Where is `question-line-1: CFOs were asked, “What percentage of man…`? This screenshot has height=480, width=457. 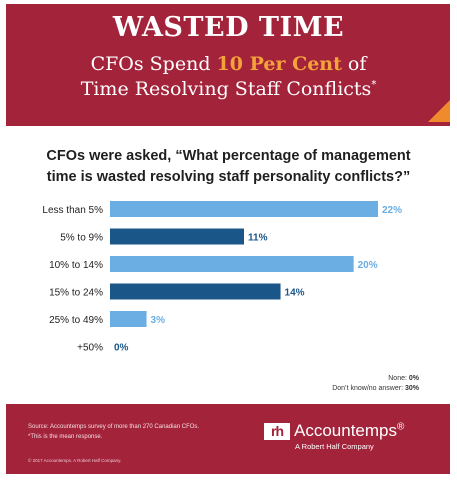 question-line-1: CFOs were asked, “What percentage of man… is located at coordinates (228, 156).